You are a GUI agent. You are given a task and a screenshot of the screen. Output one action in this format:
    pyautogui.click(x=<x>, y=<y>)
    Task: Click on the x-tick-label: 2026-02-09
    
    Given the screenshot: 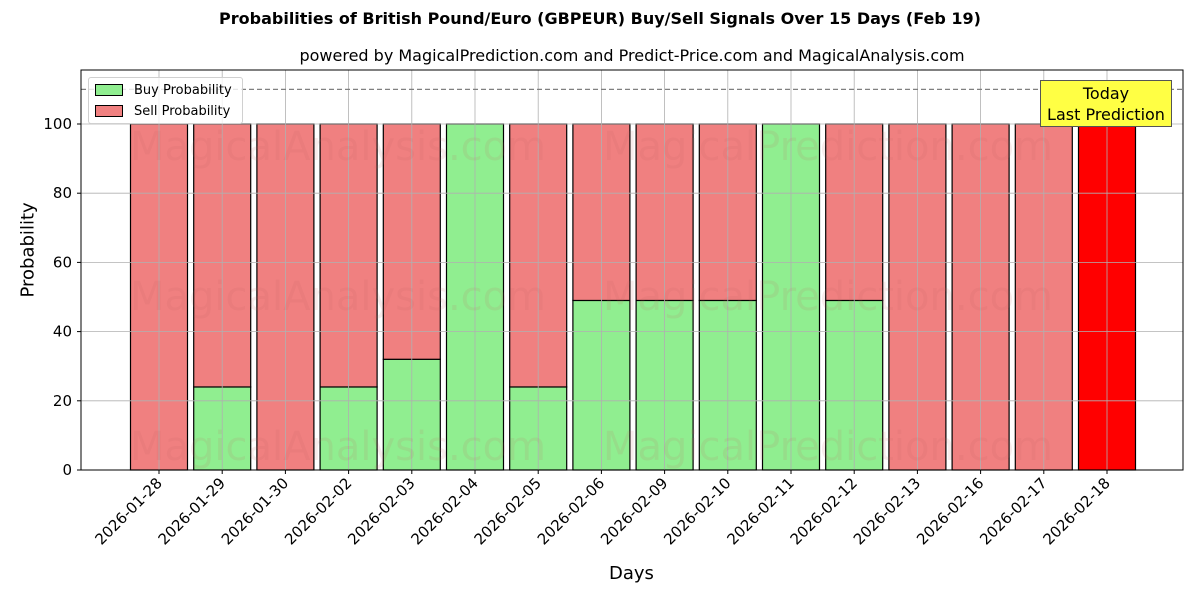 What is the action you would take?
    pyautogui.click(x=634, y=511)
    